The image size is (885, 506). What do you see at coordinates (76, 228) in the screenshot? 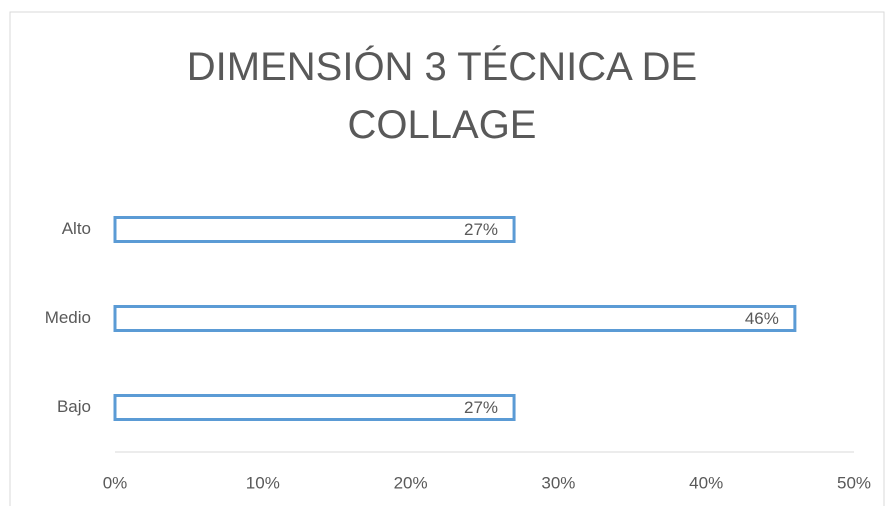
I see `y-tick-label: Alto` at bounding box center [76, 228].